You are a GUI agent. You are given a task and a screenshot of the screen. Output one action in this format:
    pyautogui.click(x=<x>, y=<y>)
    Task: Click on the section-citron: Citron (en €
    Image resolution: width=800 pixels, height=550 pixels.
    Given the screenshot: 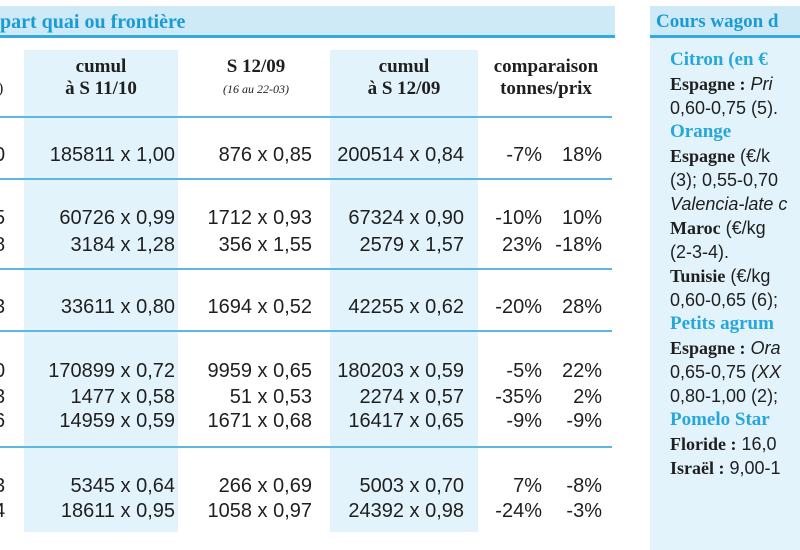 What is the action you would take?
    pyautogui.click(x=719, y=59)
    